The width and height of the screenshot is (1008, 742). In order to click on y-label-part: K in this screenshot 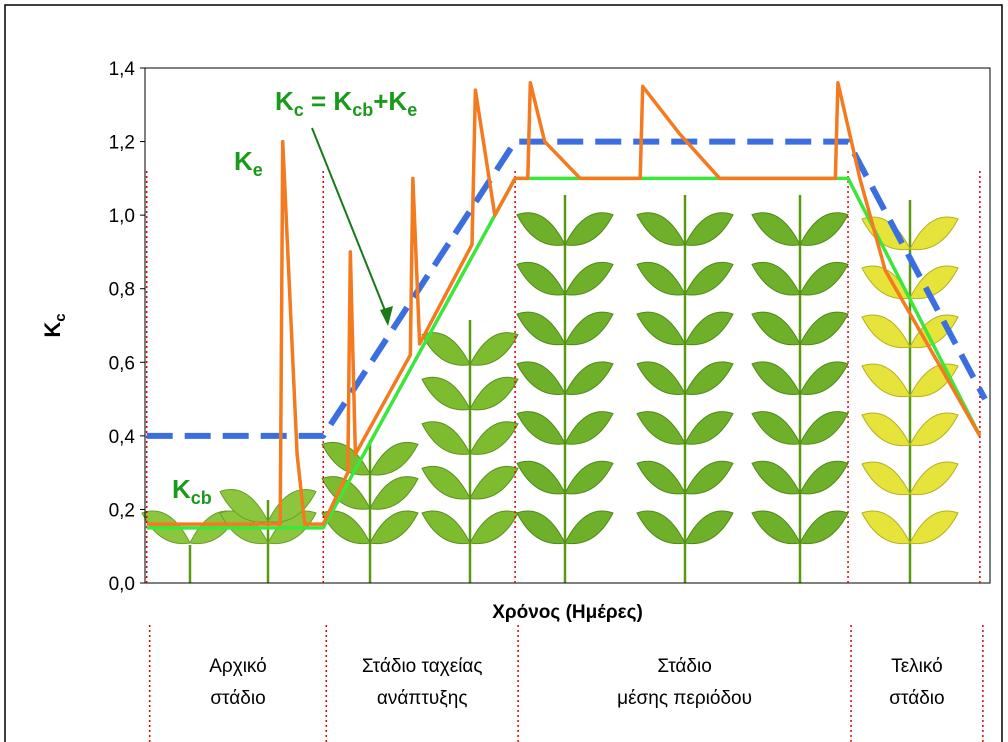, I will do `click(52, 330)`.